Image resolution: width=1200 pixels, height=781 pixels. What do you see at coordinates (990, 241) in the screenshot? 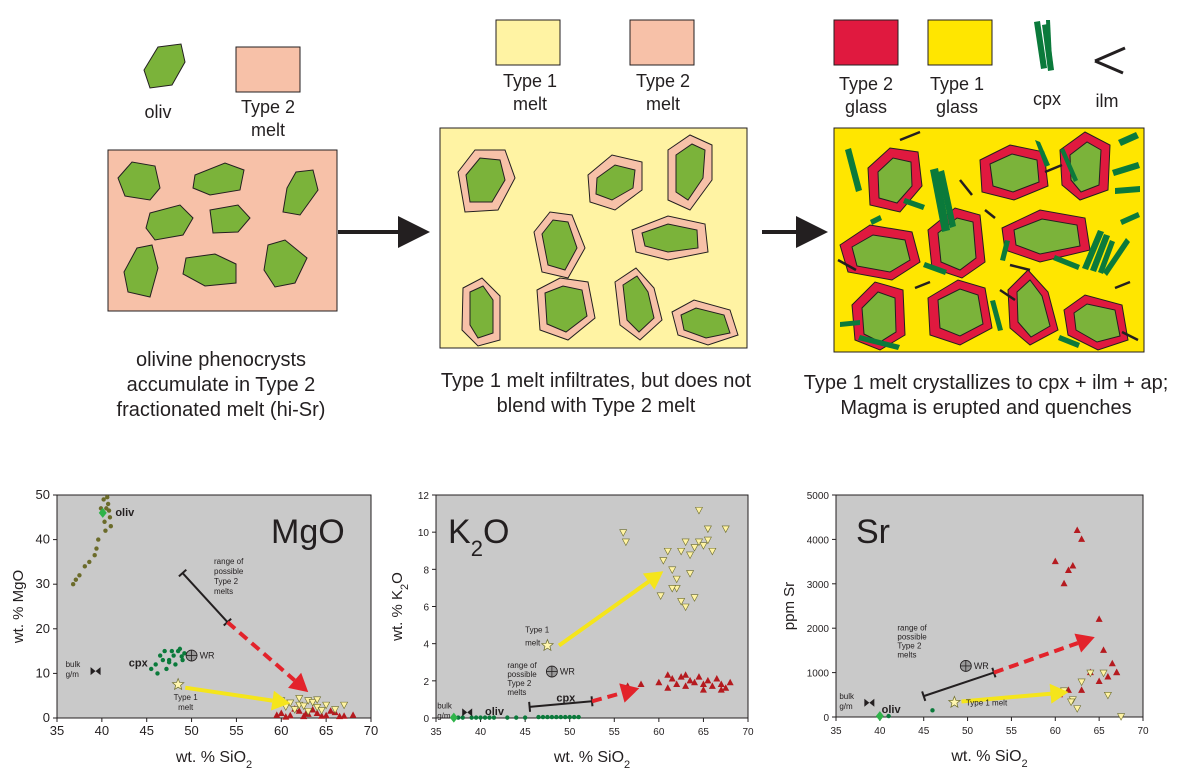
I see `panel-3-cpx-crystals` at bounding box center [990, 241].